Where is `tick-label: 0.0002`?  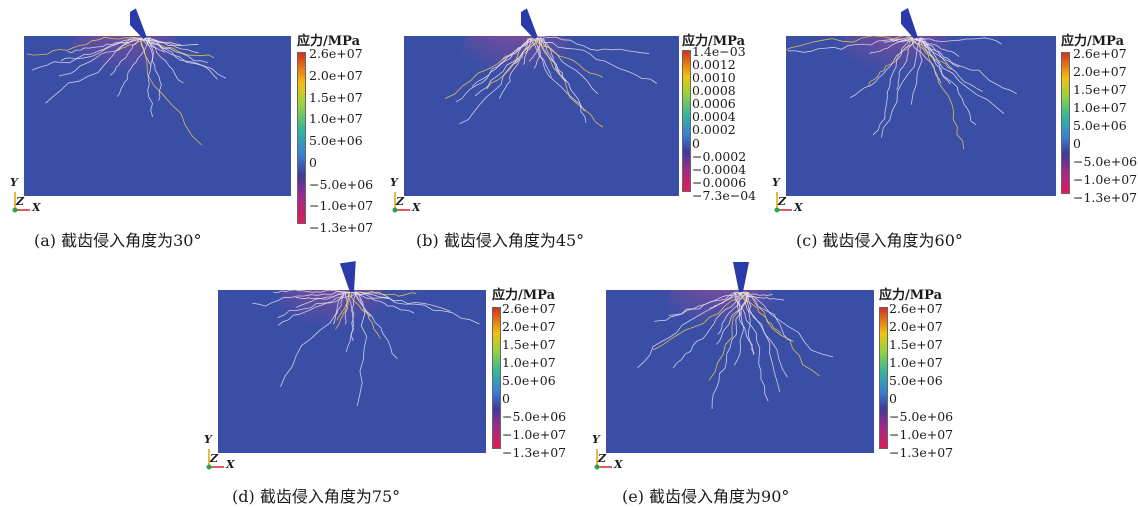 tick-label: 0.0002 is located at coordinates (714, 130).